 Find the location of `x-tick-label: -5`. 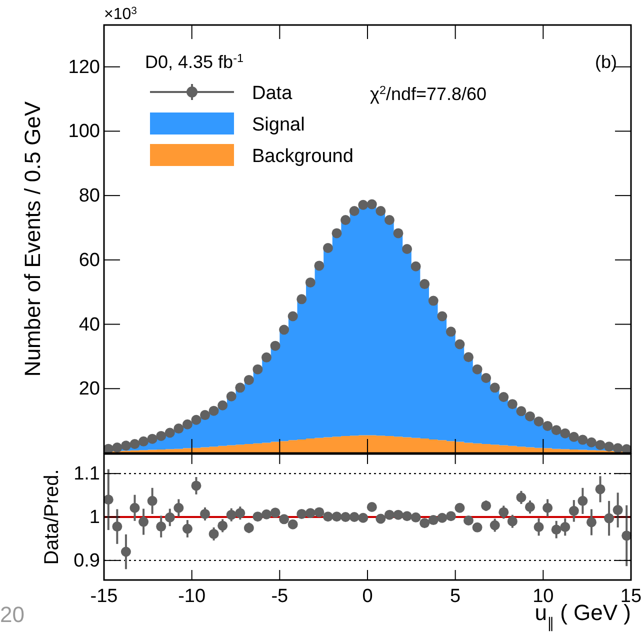

x-tick-label: -5 is located at coordinates (279, 596).